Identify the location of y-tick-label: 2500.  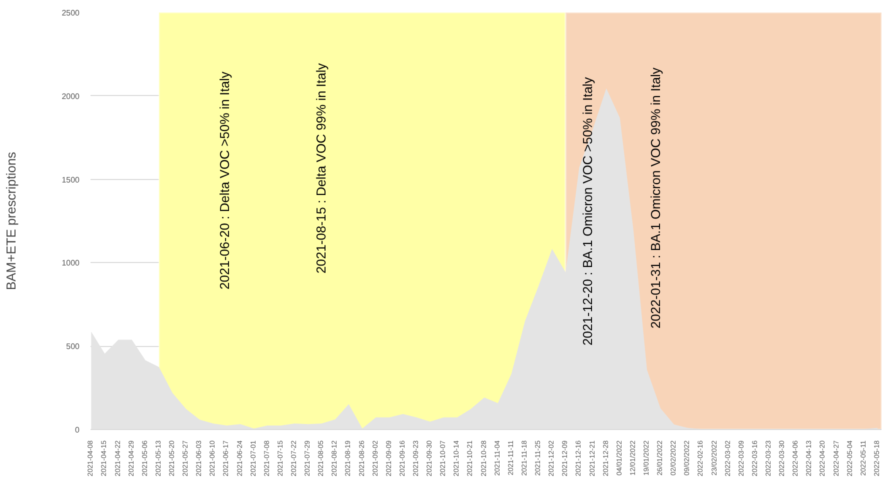
(71, 13).